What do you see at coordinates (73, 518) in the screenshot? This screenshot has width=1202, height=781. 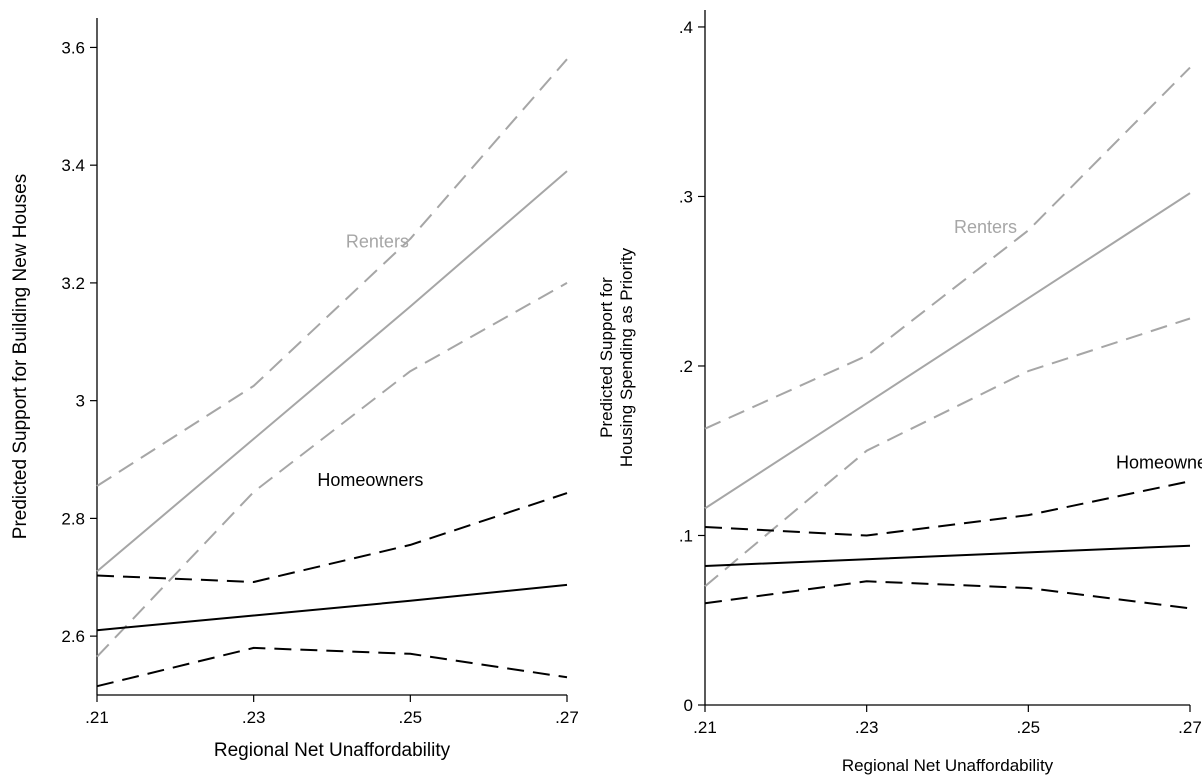 I see `y-tick-label: 2.8` at bounding box center [73, 518].